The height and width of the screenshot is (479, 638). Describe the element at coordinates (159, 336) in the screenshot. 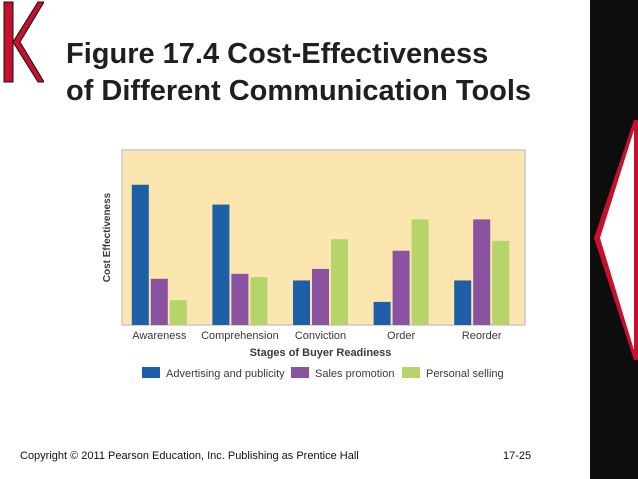

I see `x-tick-label: Awareness` at that location.